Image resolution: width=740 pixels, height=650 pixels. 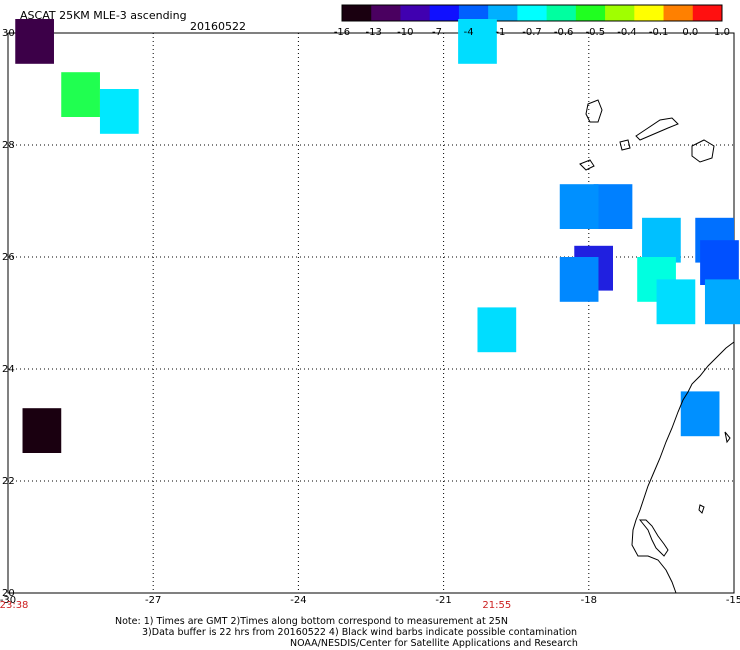 I want to click on chart-title: ASCAT 25KM MLE-3 ascending, so click(x=103, y=15).